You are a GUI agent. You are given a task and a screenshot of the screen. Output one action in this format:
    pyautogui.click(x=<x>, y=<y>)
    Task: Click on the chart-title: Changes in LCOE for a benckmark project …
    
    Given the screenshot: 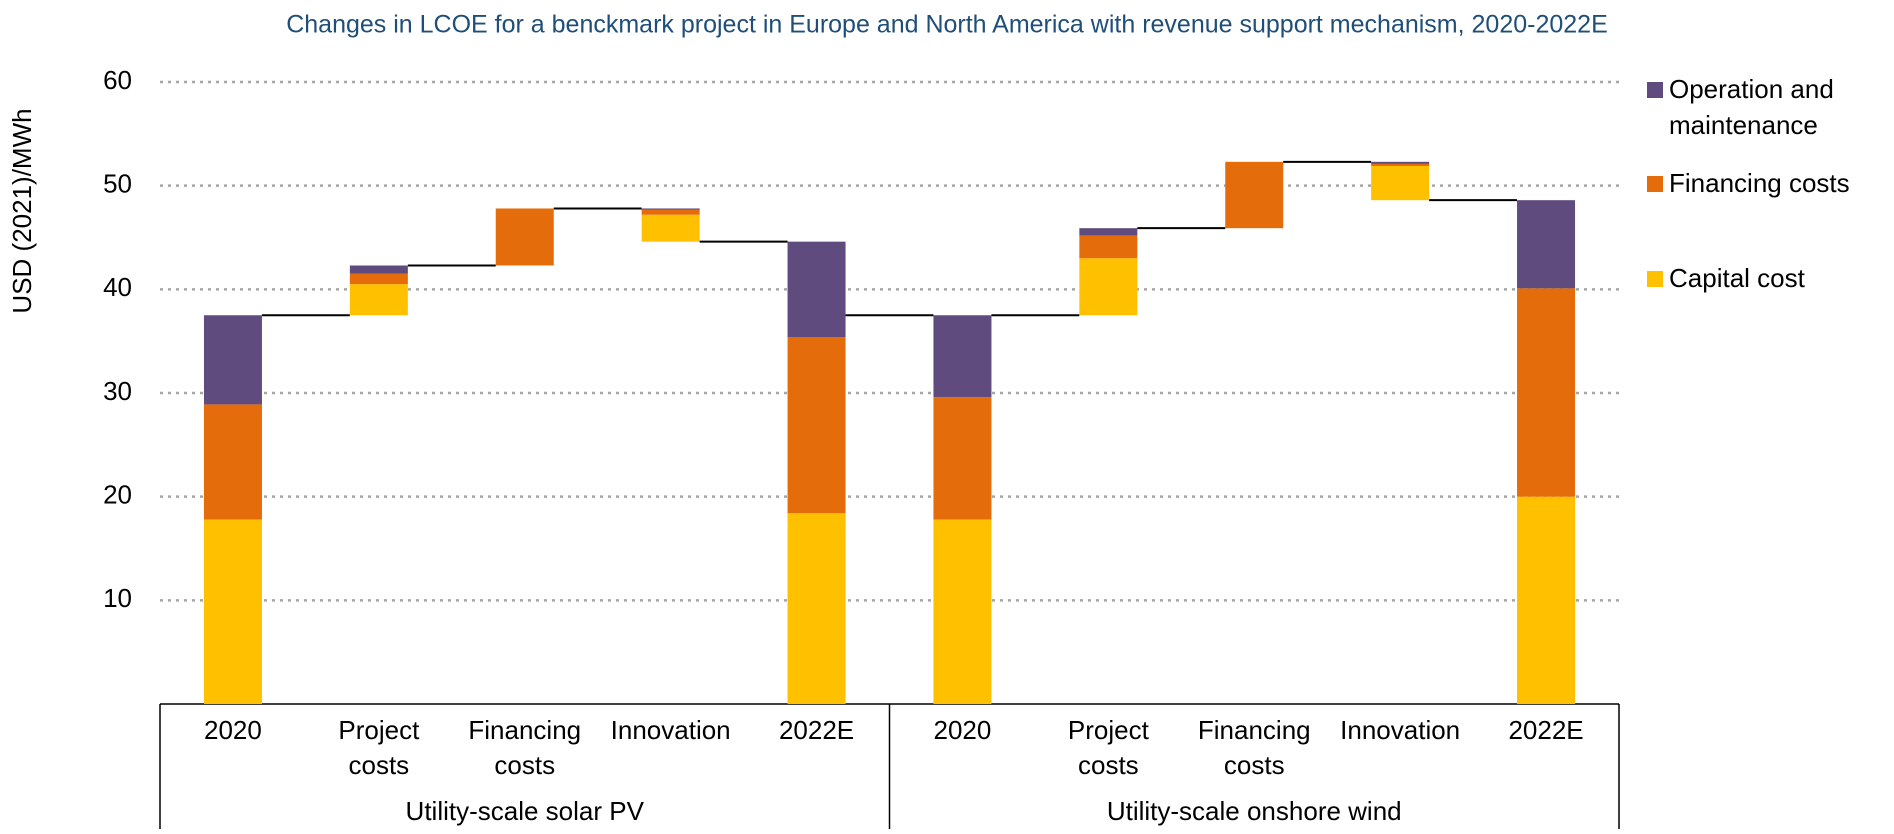 What is the action you would take?
    pyautogui.click(x=947, y=25)
    